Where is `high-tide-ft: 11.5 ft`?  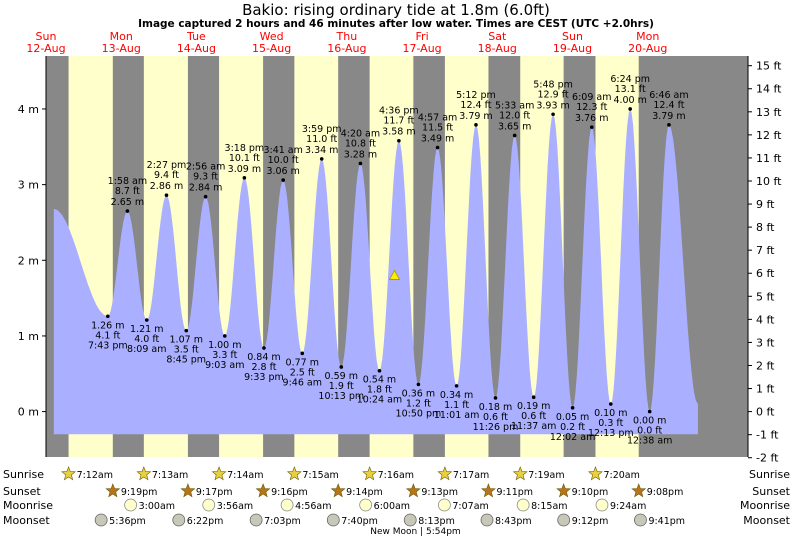 high-tide-ft: 11.5 ft is located at coordinates (437, 128).